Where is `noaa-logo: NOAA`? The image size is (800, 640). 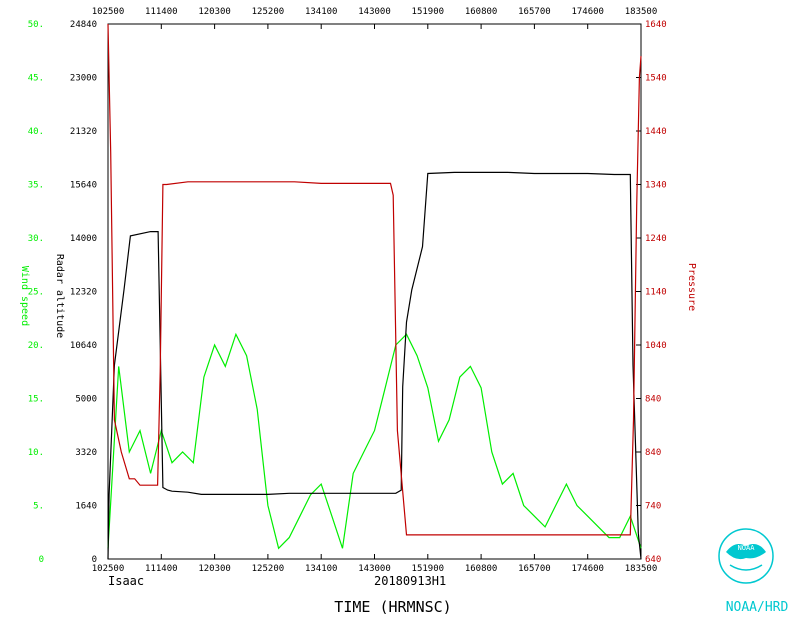 noaa-logo: NOAA is located at coordinates (746, 556).